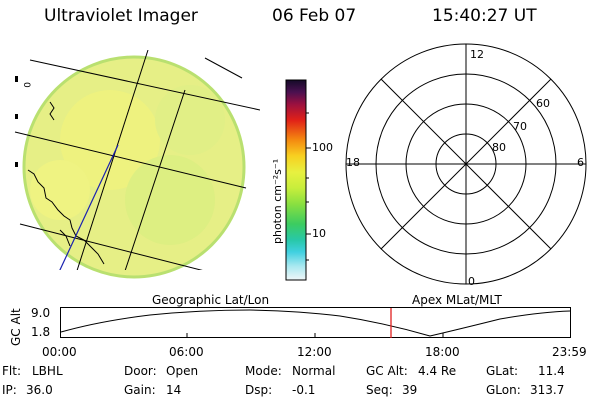  I want to click on instrument-title: Ultraviolet Imager, so click(121, 16).